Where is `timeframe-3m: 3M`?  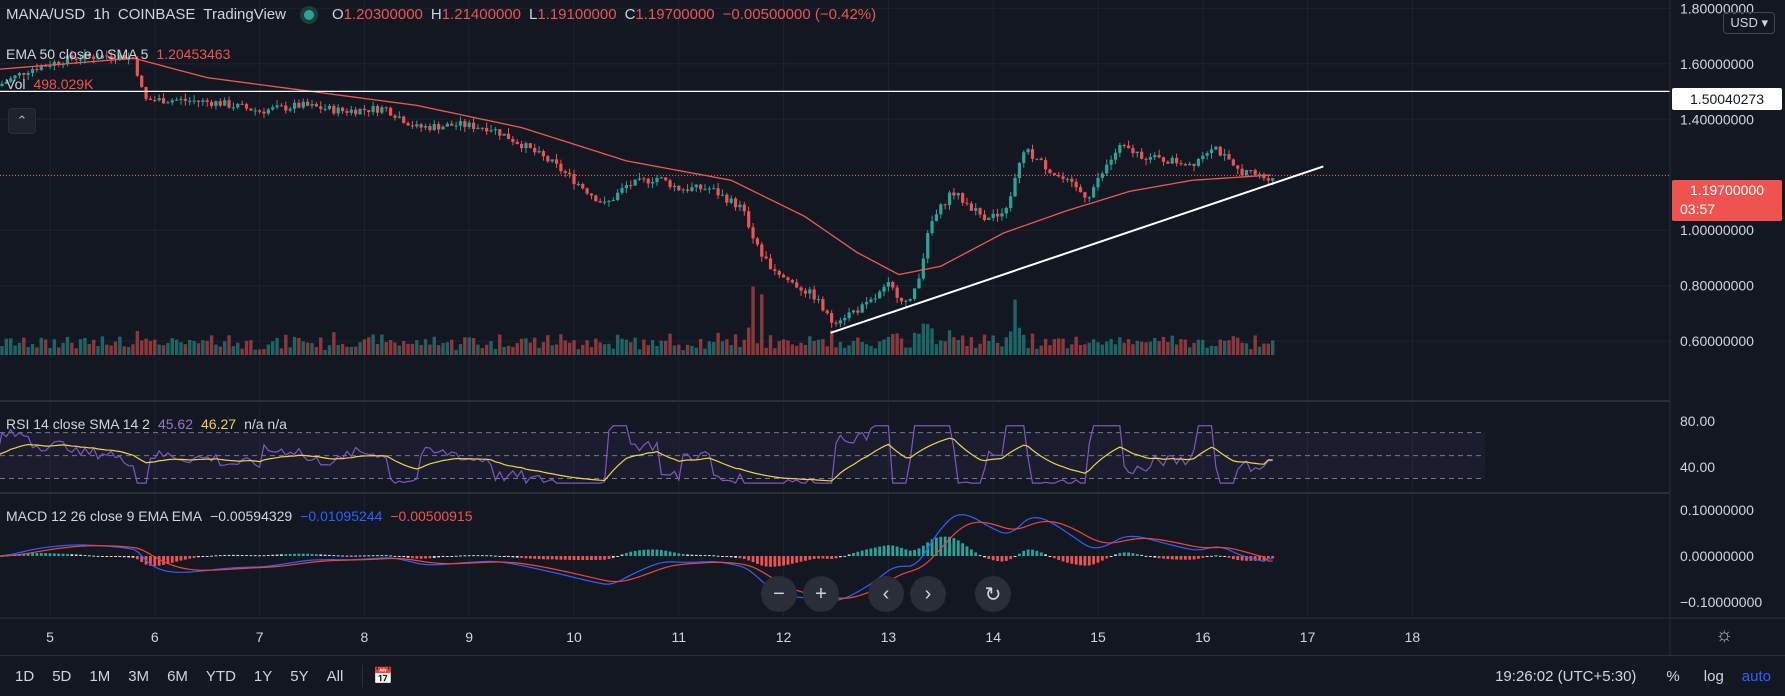
timeframe-3m: 3M is located at coordinates (139, 676).